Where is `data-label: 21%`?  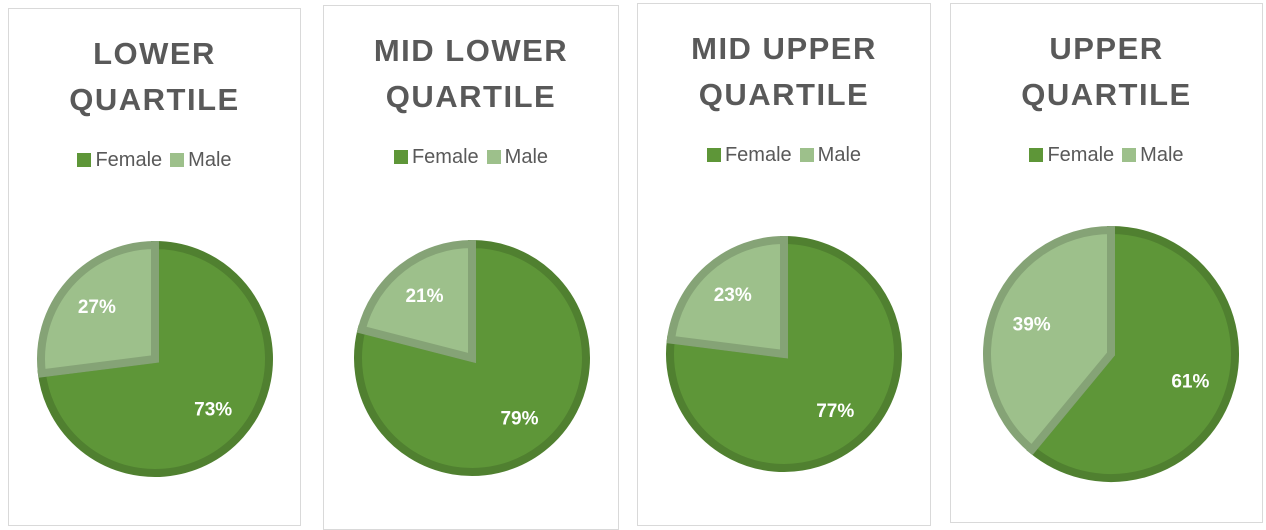 data-label: 21% is located at coordinates (424, 296).